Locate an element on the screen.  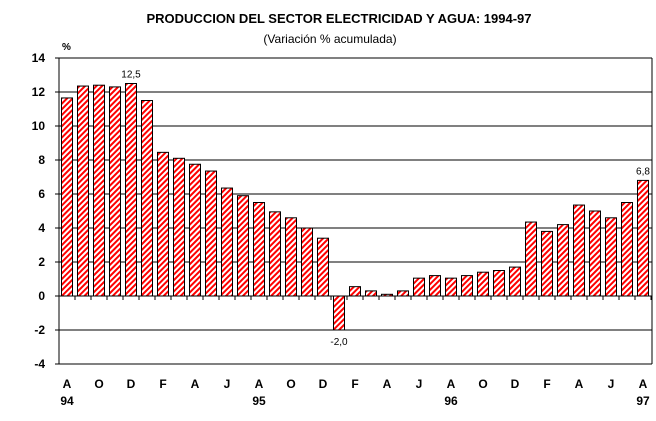
y-tick-label: -4 is located at coordinates (39, 364).